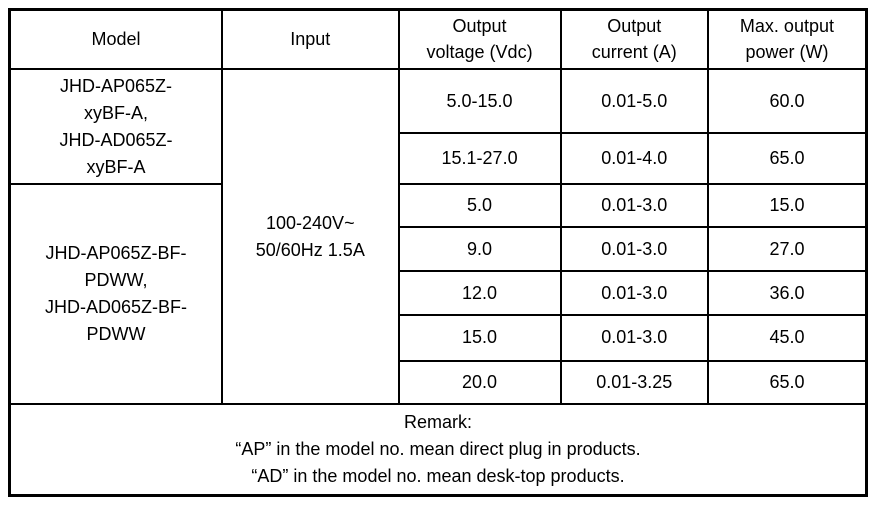 The width and height of the screenshot is (875, 505). Describe the element at coordinates (479, 39) in the screenshot. I see `col-header-output-voltage: Output voltage (Vdc)` at that location.